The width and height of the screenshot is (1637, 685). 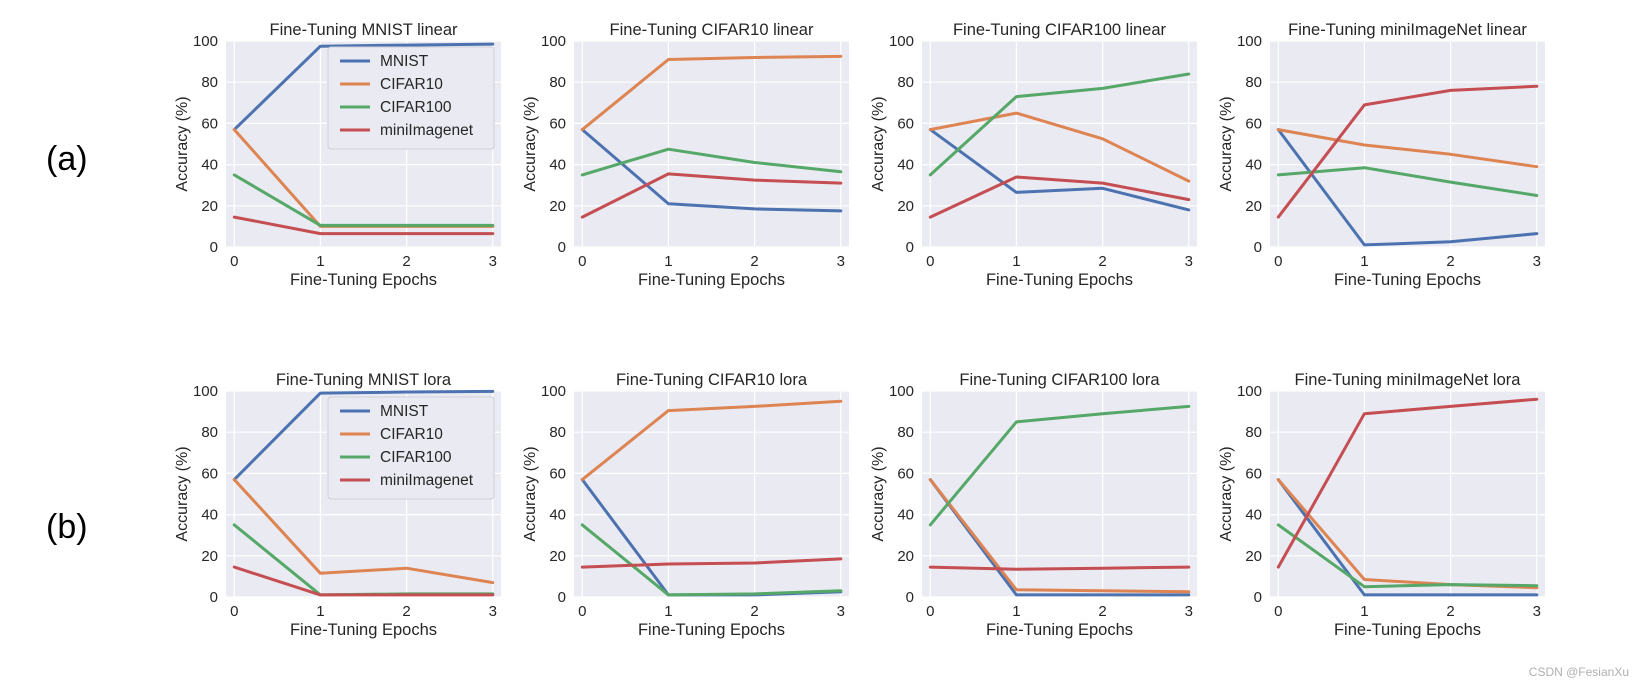 I want to click on row-label-b: (b), so click(x=67, y=527).